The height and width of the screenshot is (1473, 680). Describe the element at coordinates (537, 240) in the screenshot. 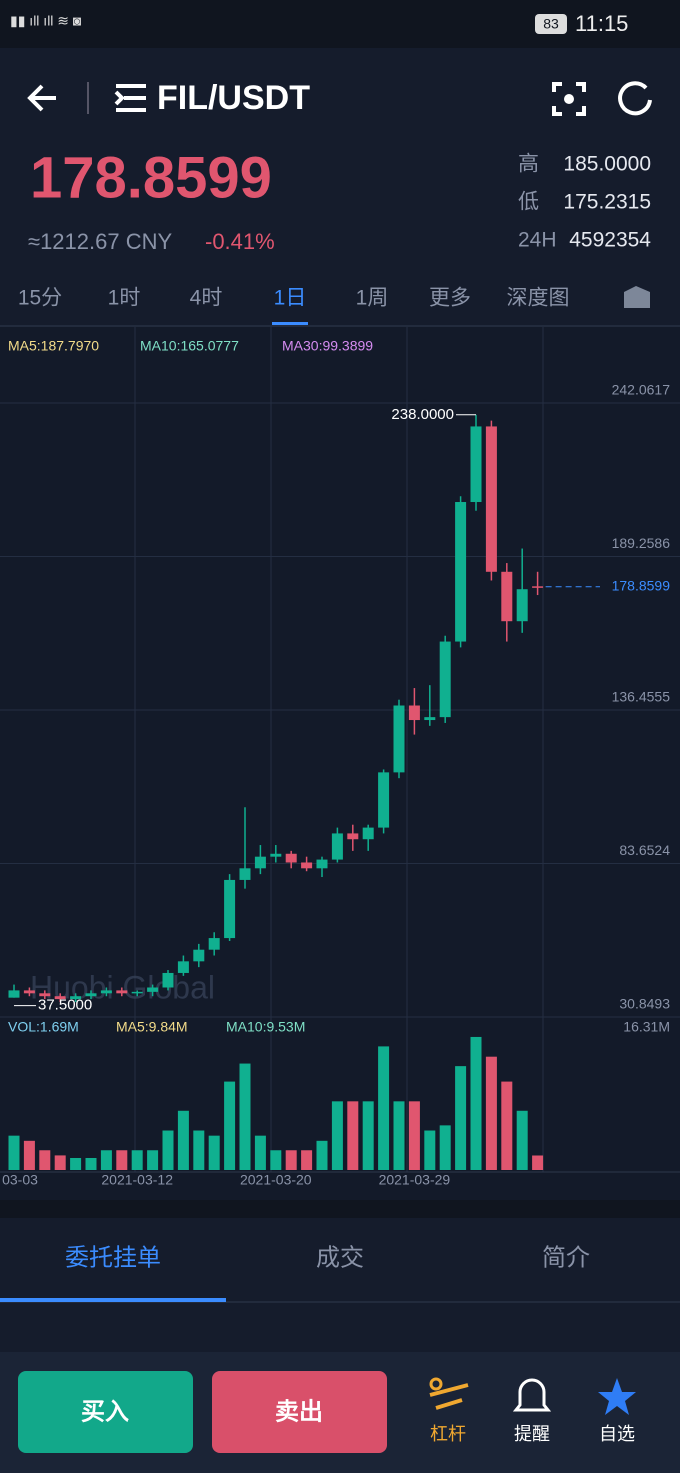

I see `stat-label: 24H` at that location.